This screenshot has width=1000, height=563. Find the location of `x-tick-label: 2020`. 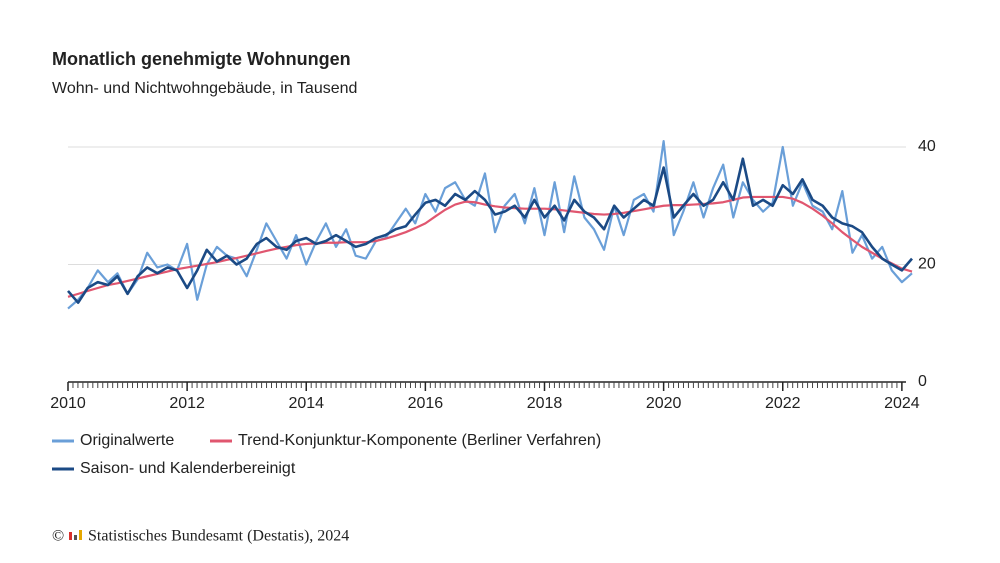

x-tick-label: 2020 is located at coordinates (664, 403).